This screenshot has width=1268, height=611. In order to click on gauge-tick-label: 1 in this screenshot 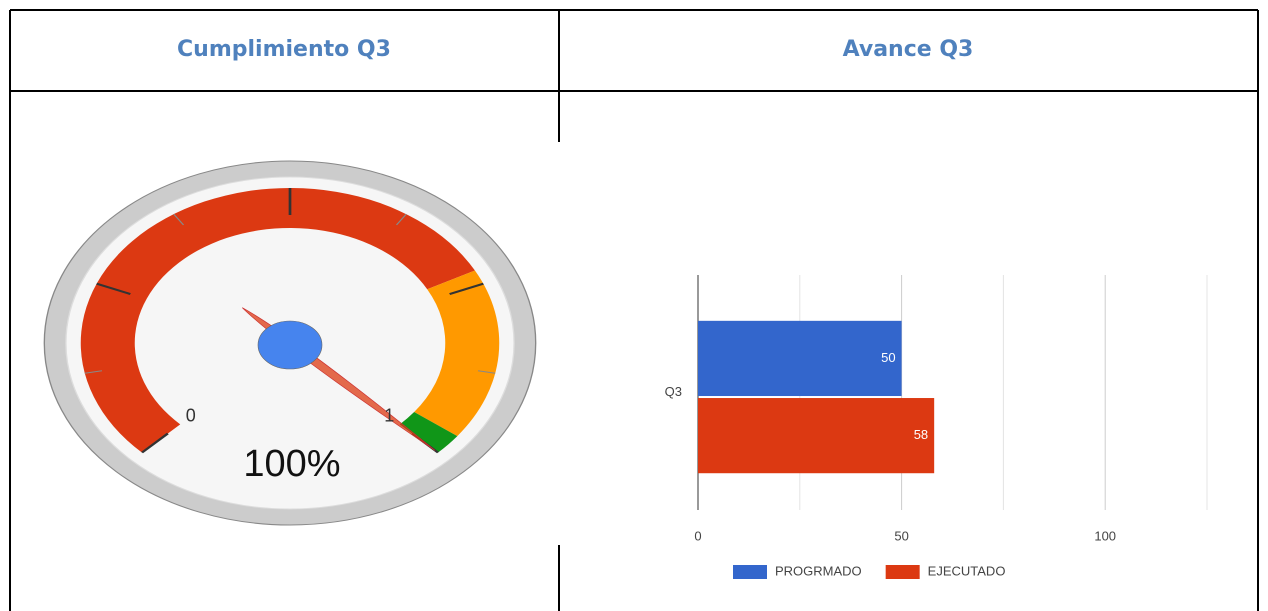, I will do `click(389, 415)`.